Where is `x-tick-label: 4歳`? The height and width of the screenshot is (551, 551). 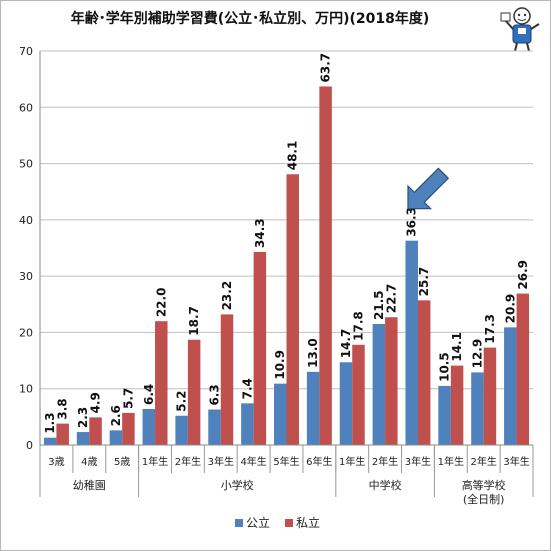
x-tick-label: 4歳 is located at coordinates (89, 462).